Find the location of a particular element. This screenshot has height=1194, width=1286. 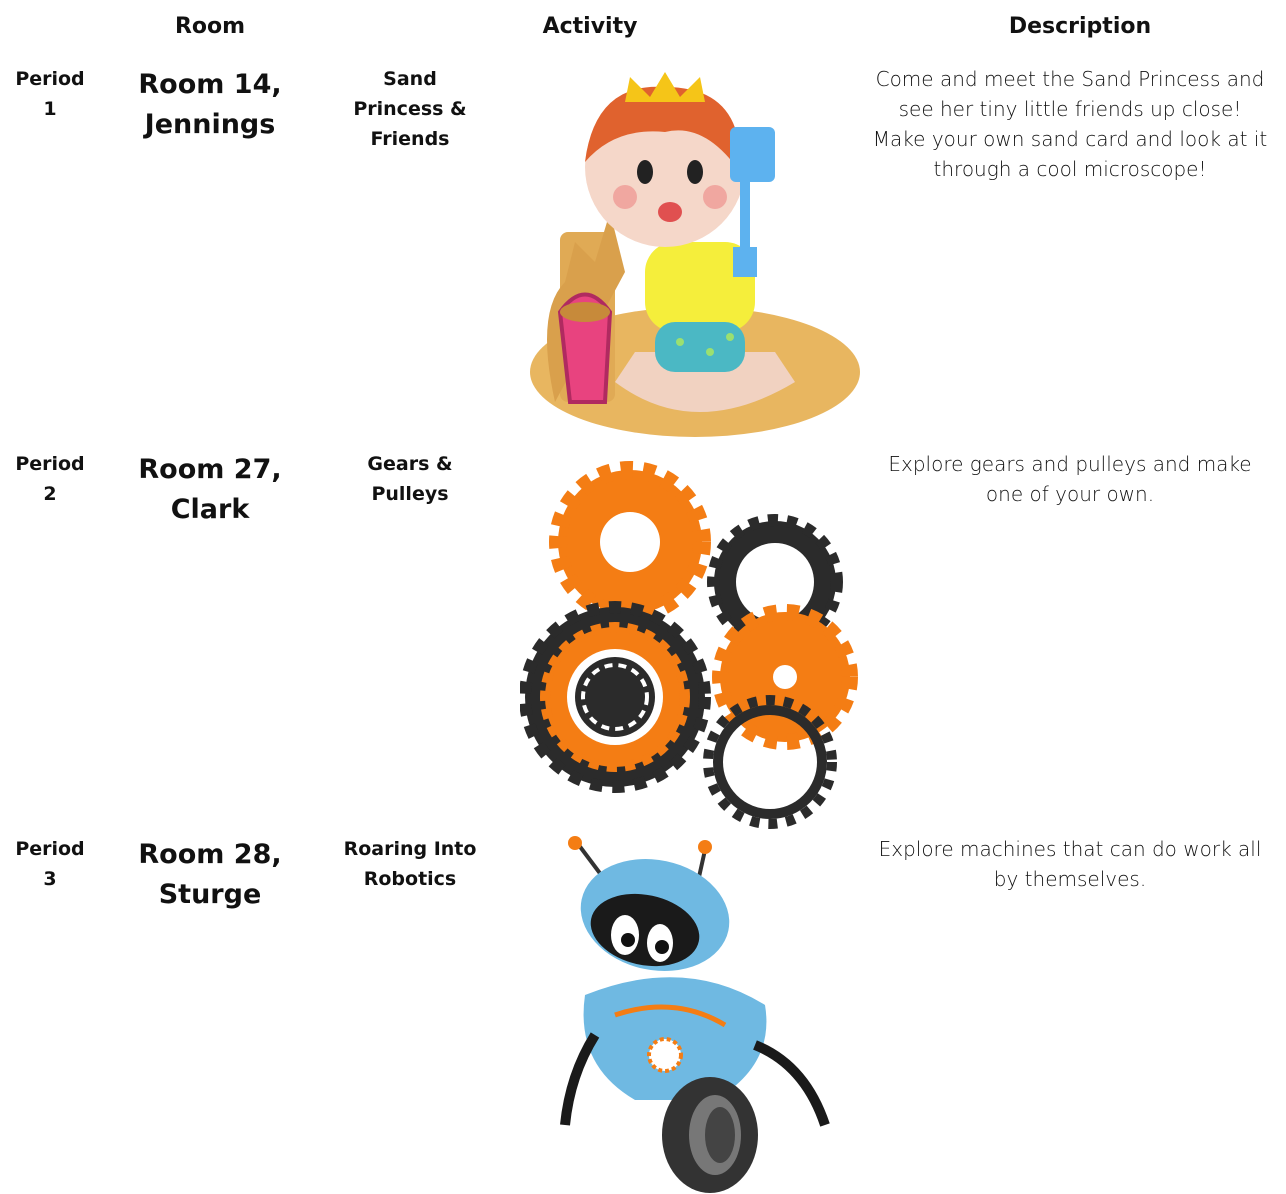

period: Period 1 is located at coordinates (50, 94).